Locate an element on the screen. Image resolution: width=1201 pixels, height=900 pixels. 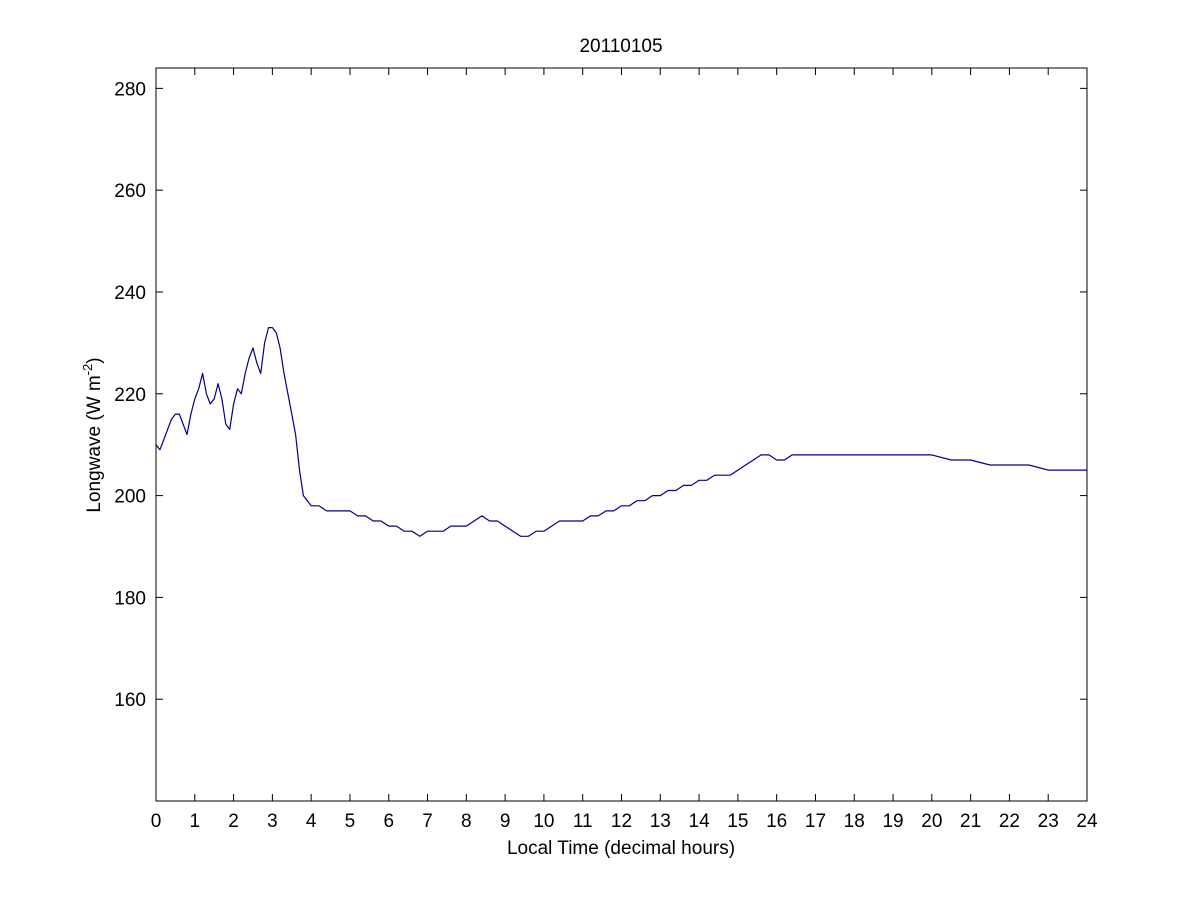
x-tick-label: 13 is located at coordinates (660, 821).